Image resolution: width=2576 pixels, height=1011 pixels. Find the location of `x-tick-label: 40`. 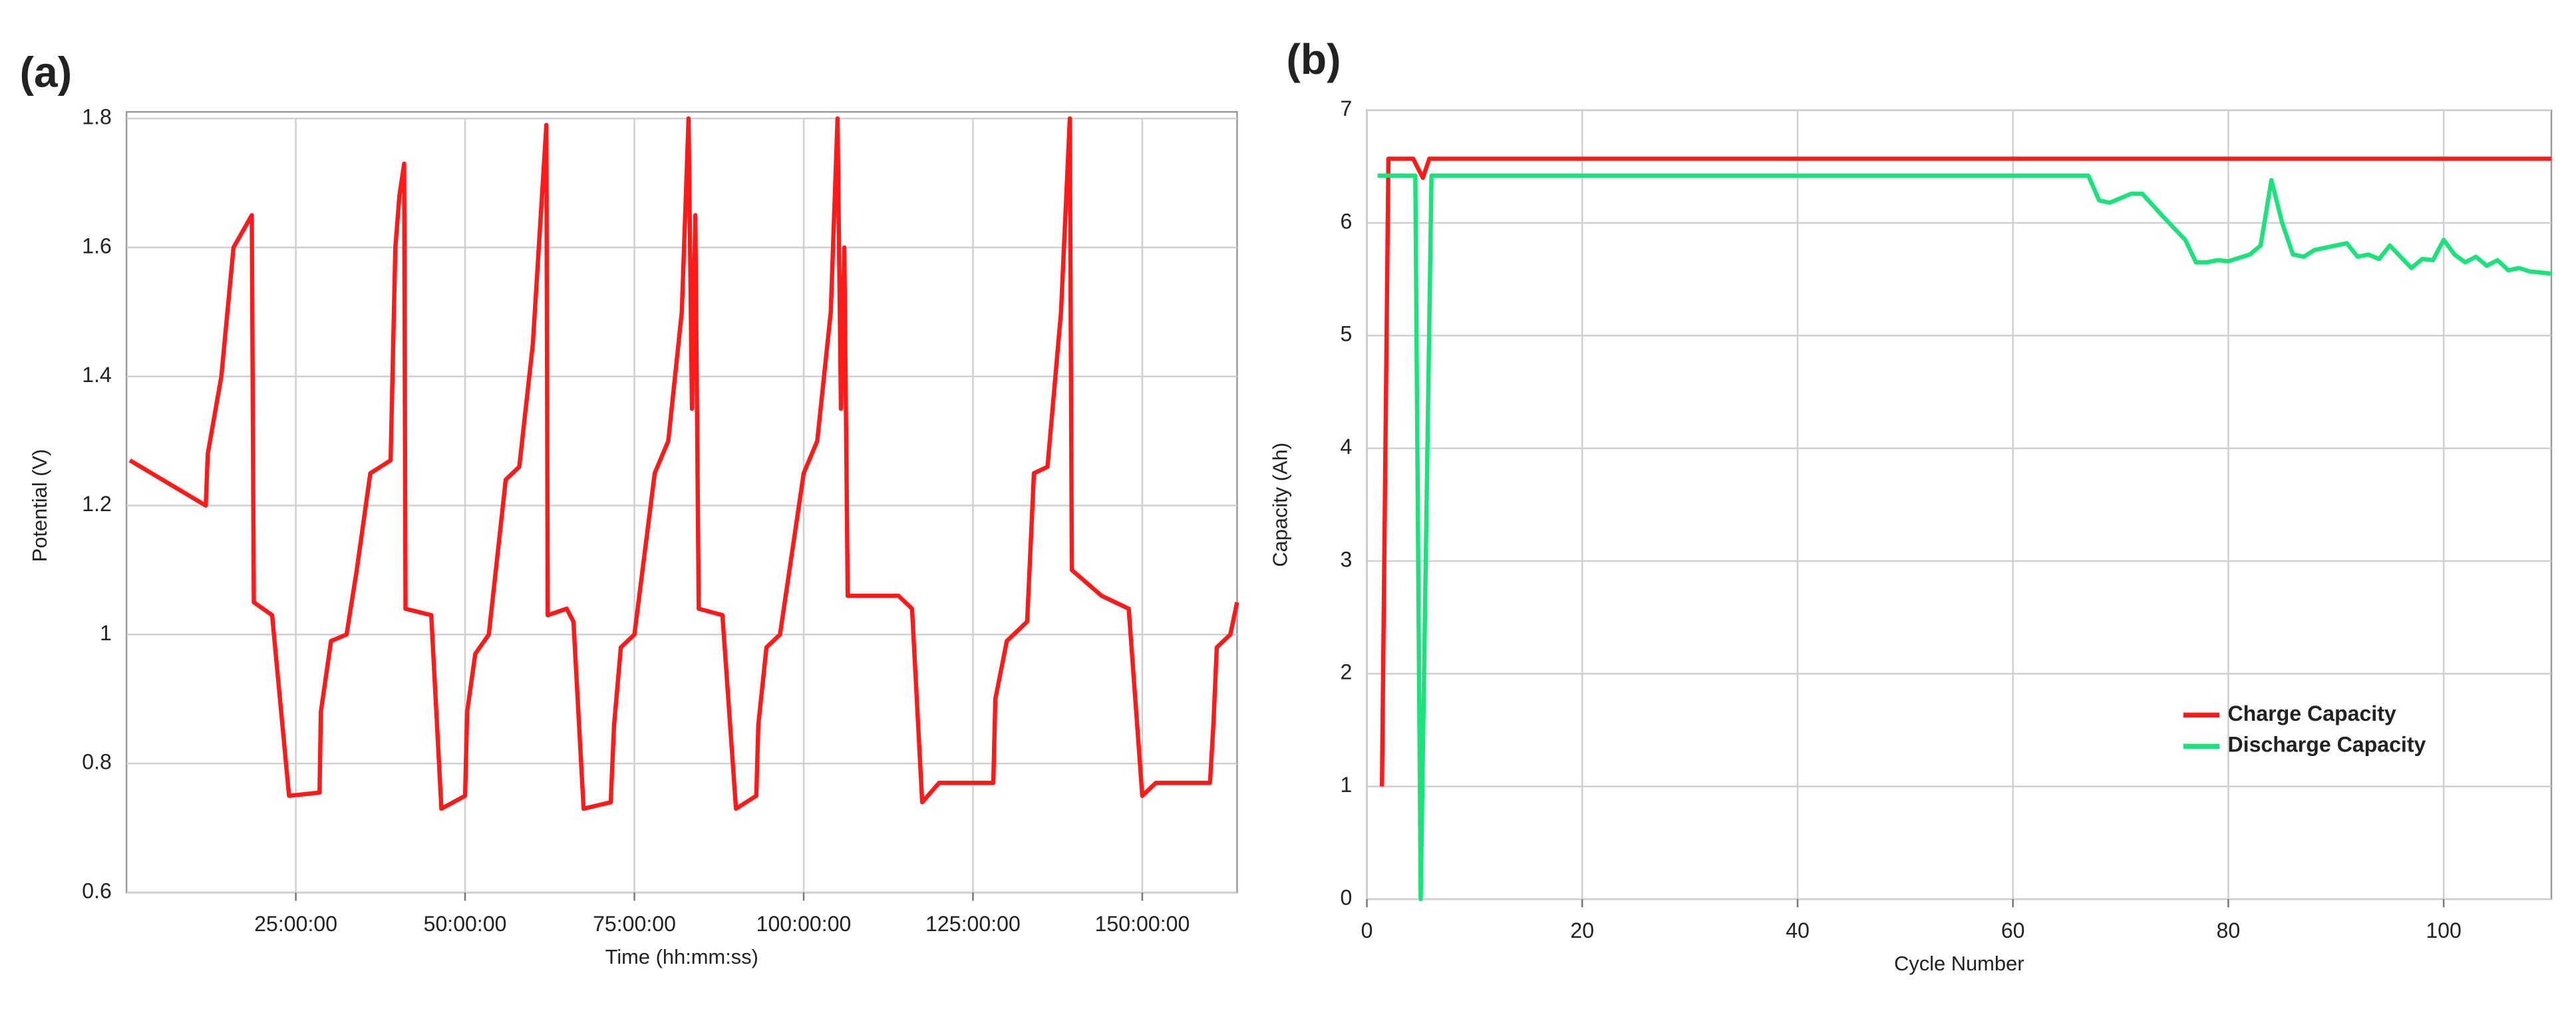

x-tick-label: 40 is located at coordinates (1798, 930).